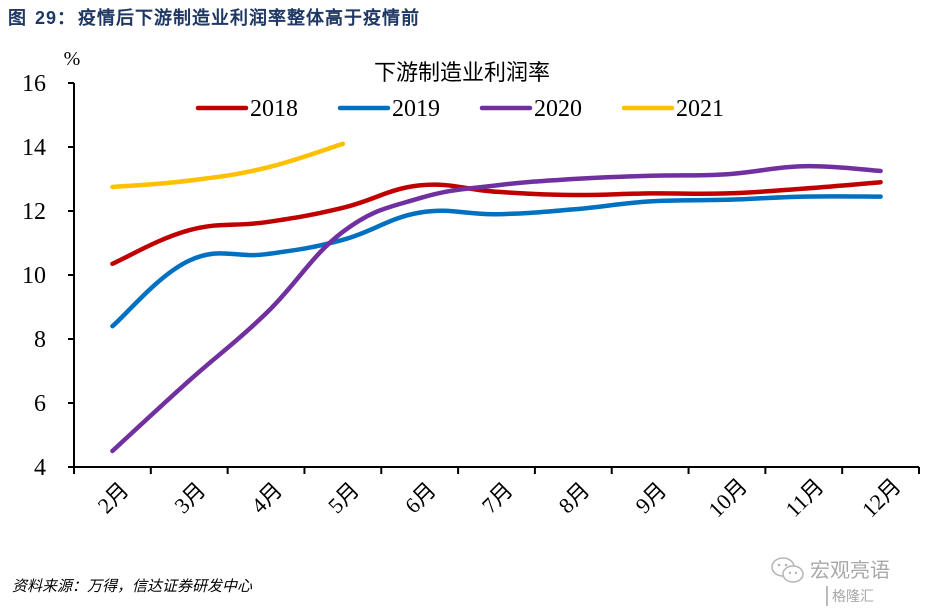  I want to click on source-note: 资料来源：万得，信达证券研发中心, so click(132, 586).